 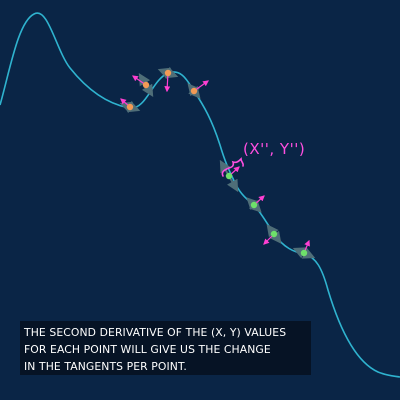 What do you see at coordinates (105, 366) in the screenshot?
I see `caption-line: IN THE TANGENTS PER POINT.` at bounding box center [105, 366].